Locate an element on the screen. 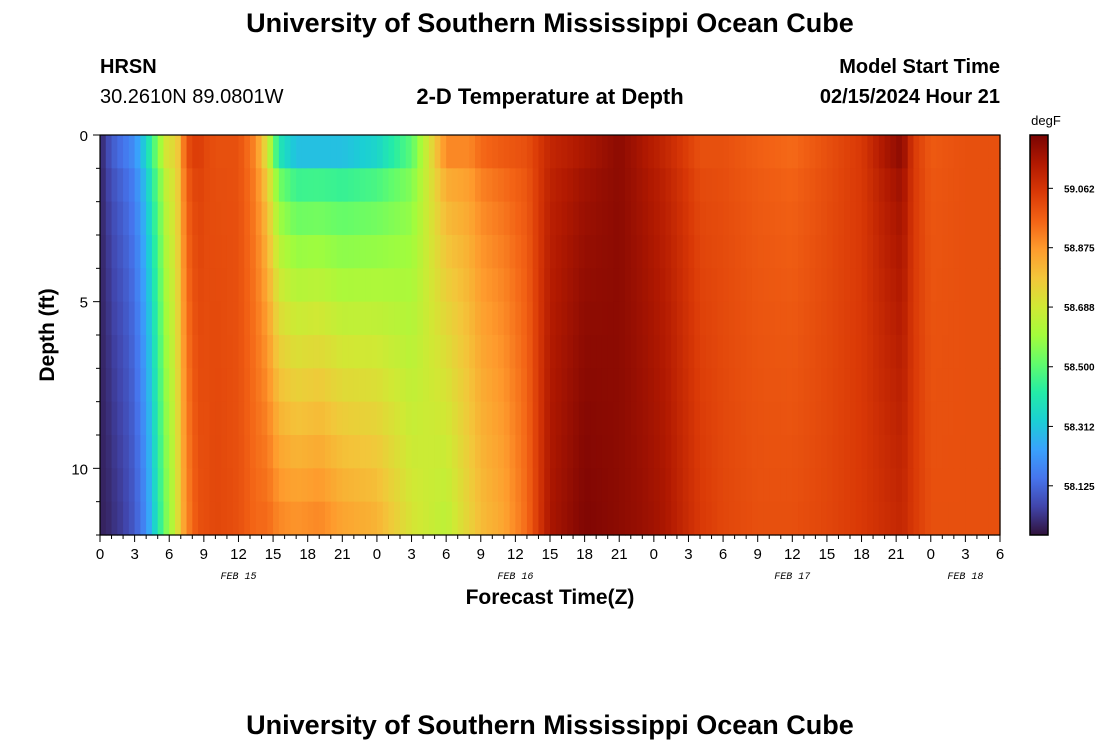 The height and width of the screenshot is (750, 1100). x-tick-label: 6 is located at coordinates (1000, 554).